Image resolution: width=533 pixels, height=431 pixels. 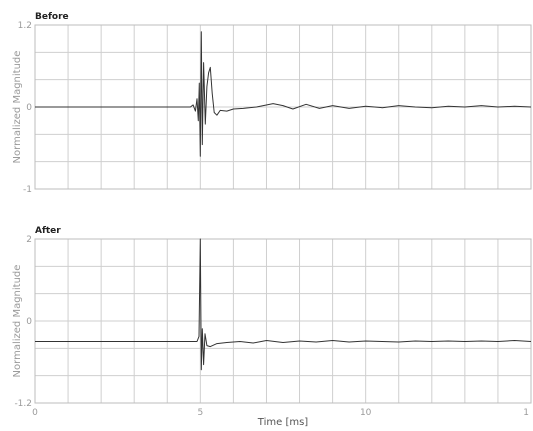 What do you see at coordinates (17, 321) in the screenshot?
I see `after-y-axis-label: Normalized Magnitude` at bounding box center [17, 321].